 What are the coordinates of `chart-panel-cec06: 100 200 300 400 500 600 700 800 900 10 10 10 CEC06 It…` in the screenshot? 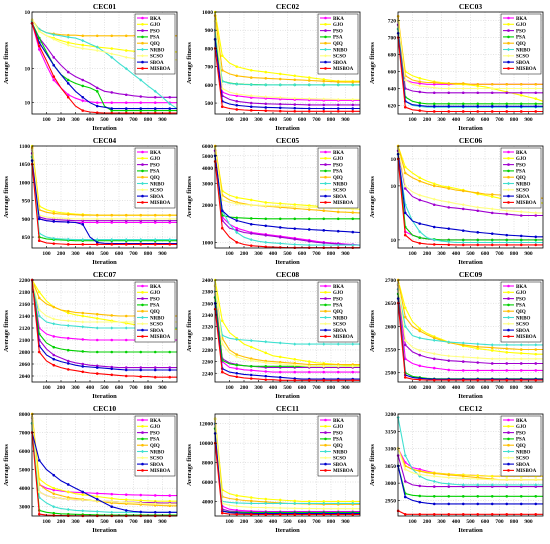 It's located at (456, 201).